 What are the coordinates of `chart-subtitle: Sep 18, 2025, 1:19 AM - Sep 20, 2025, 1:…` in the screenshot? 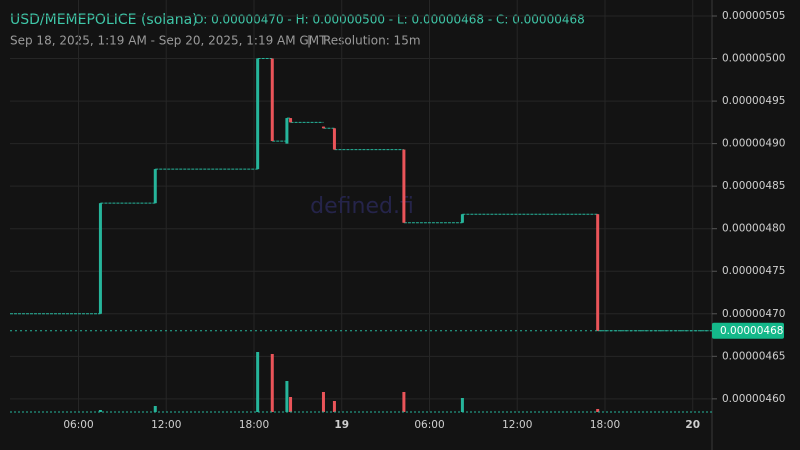 It's located at (168, 41).